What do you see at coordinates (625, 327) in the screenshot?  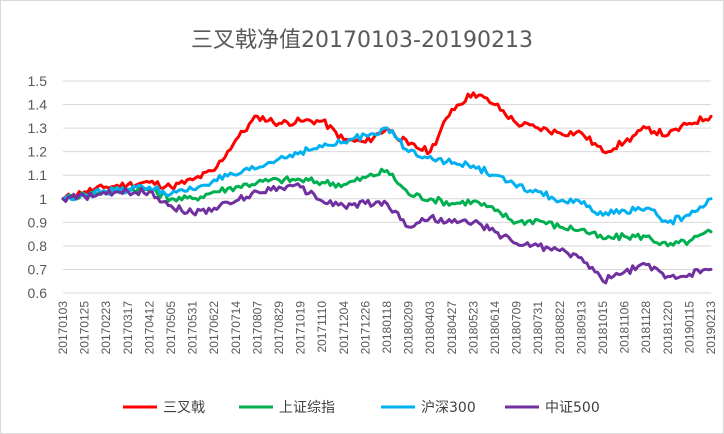 I see `x-tick-label: 20181106` at bounding box center [625, 327].